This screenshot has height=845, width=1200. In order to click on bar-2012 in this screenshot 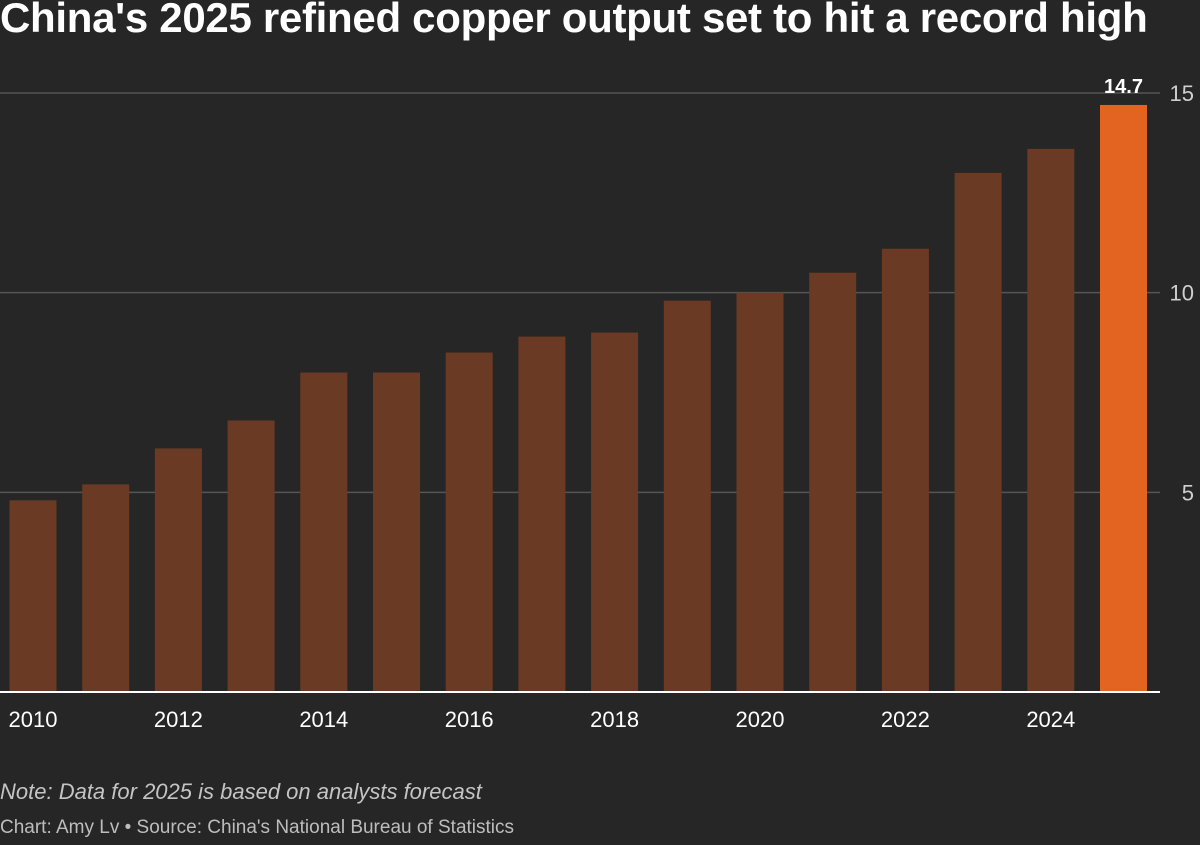, I will do `click(178, 570)`.